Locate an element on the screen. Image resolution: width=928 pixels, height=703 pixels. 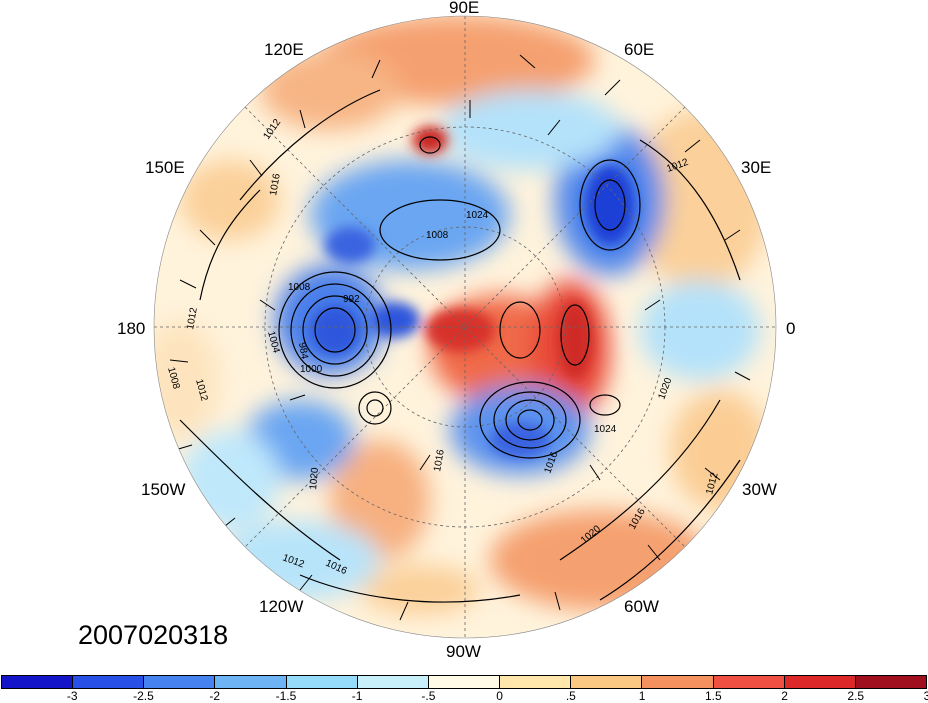
lon-label-150e: 150E is located at coordinates (165, 167).